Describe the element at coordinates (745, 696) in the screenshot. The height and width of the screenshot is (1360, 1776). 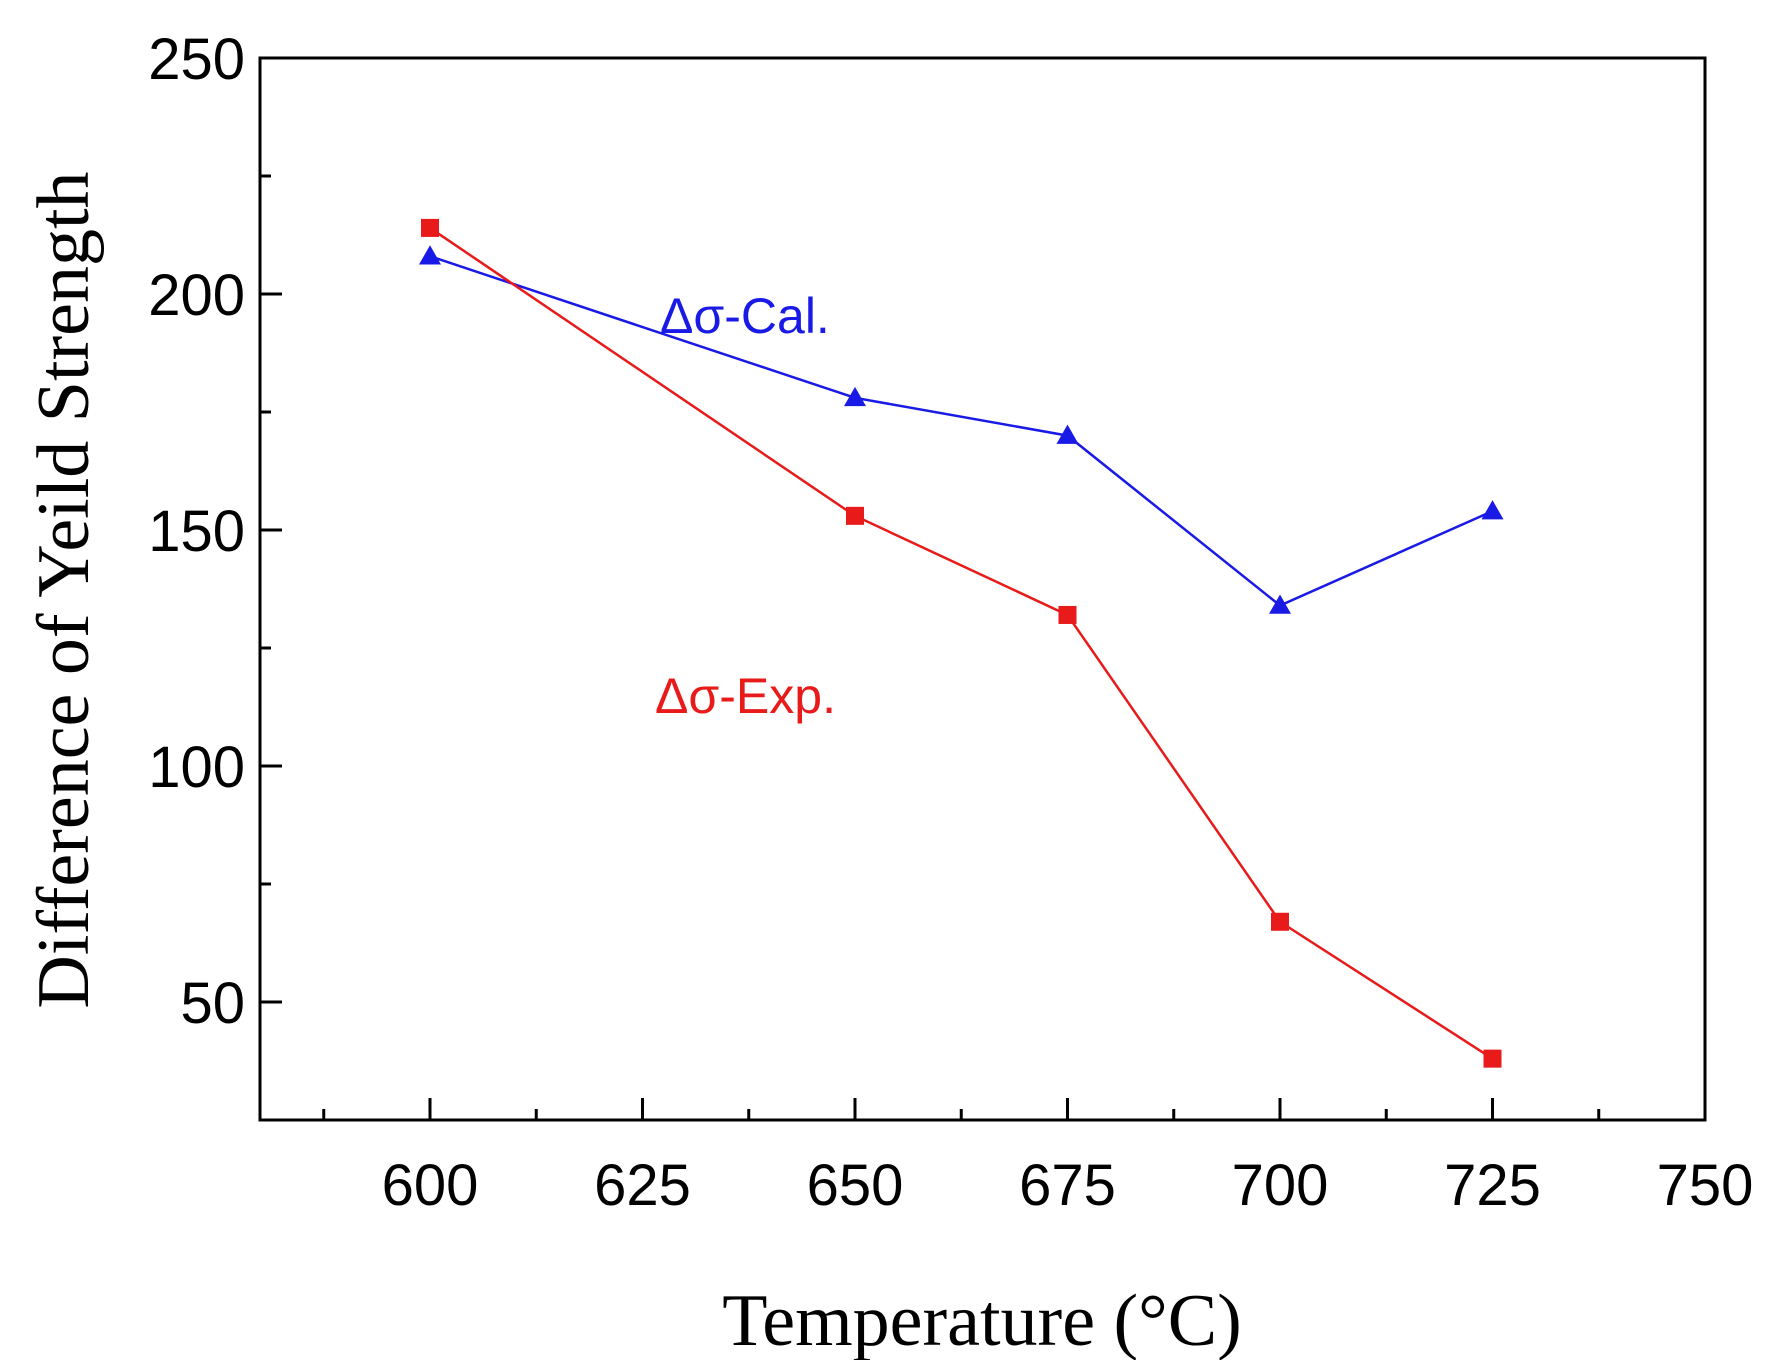
I see `series-label-exp: Δσ-Exp.` at that location.